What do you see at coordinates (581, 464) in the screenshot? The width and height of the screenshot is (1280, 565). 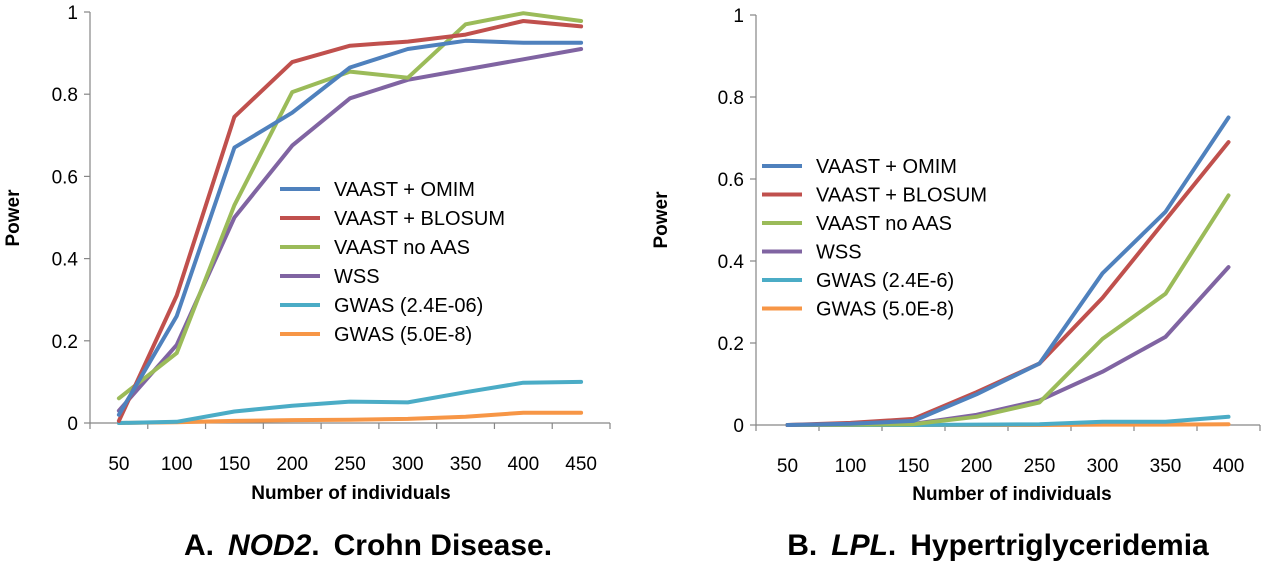 I see `x-tick-label: 450` at bounding box center [581, 464].